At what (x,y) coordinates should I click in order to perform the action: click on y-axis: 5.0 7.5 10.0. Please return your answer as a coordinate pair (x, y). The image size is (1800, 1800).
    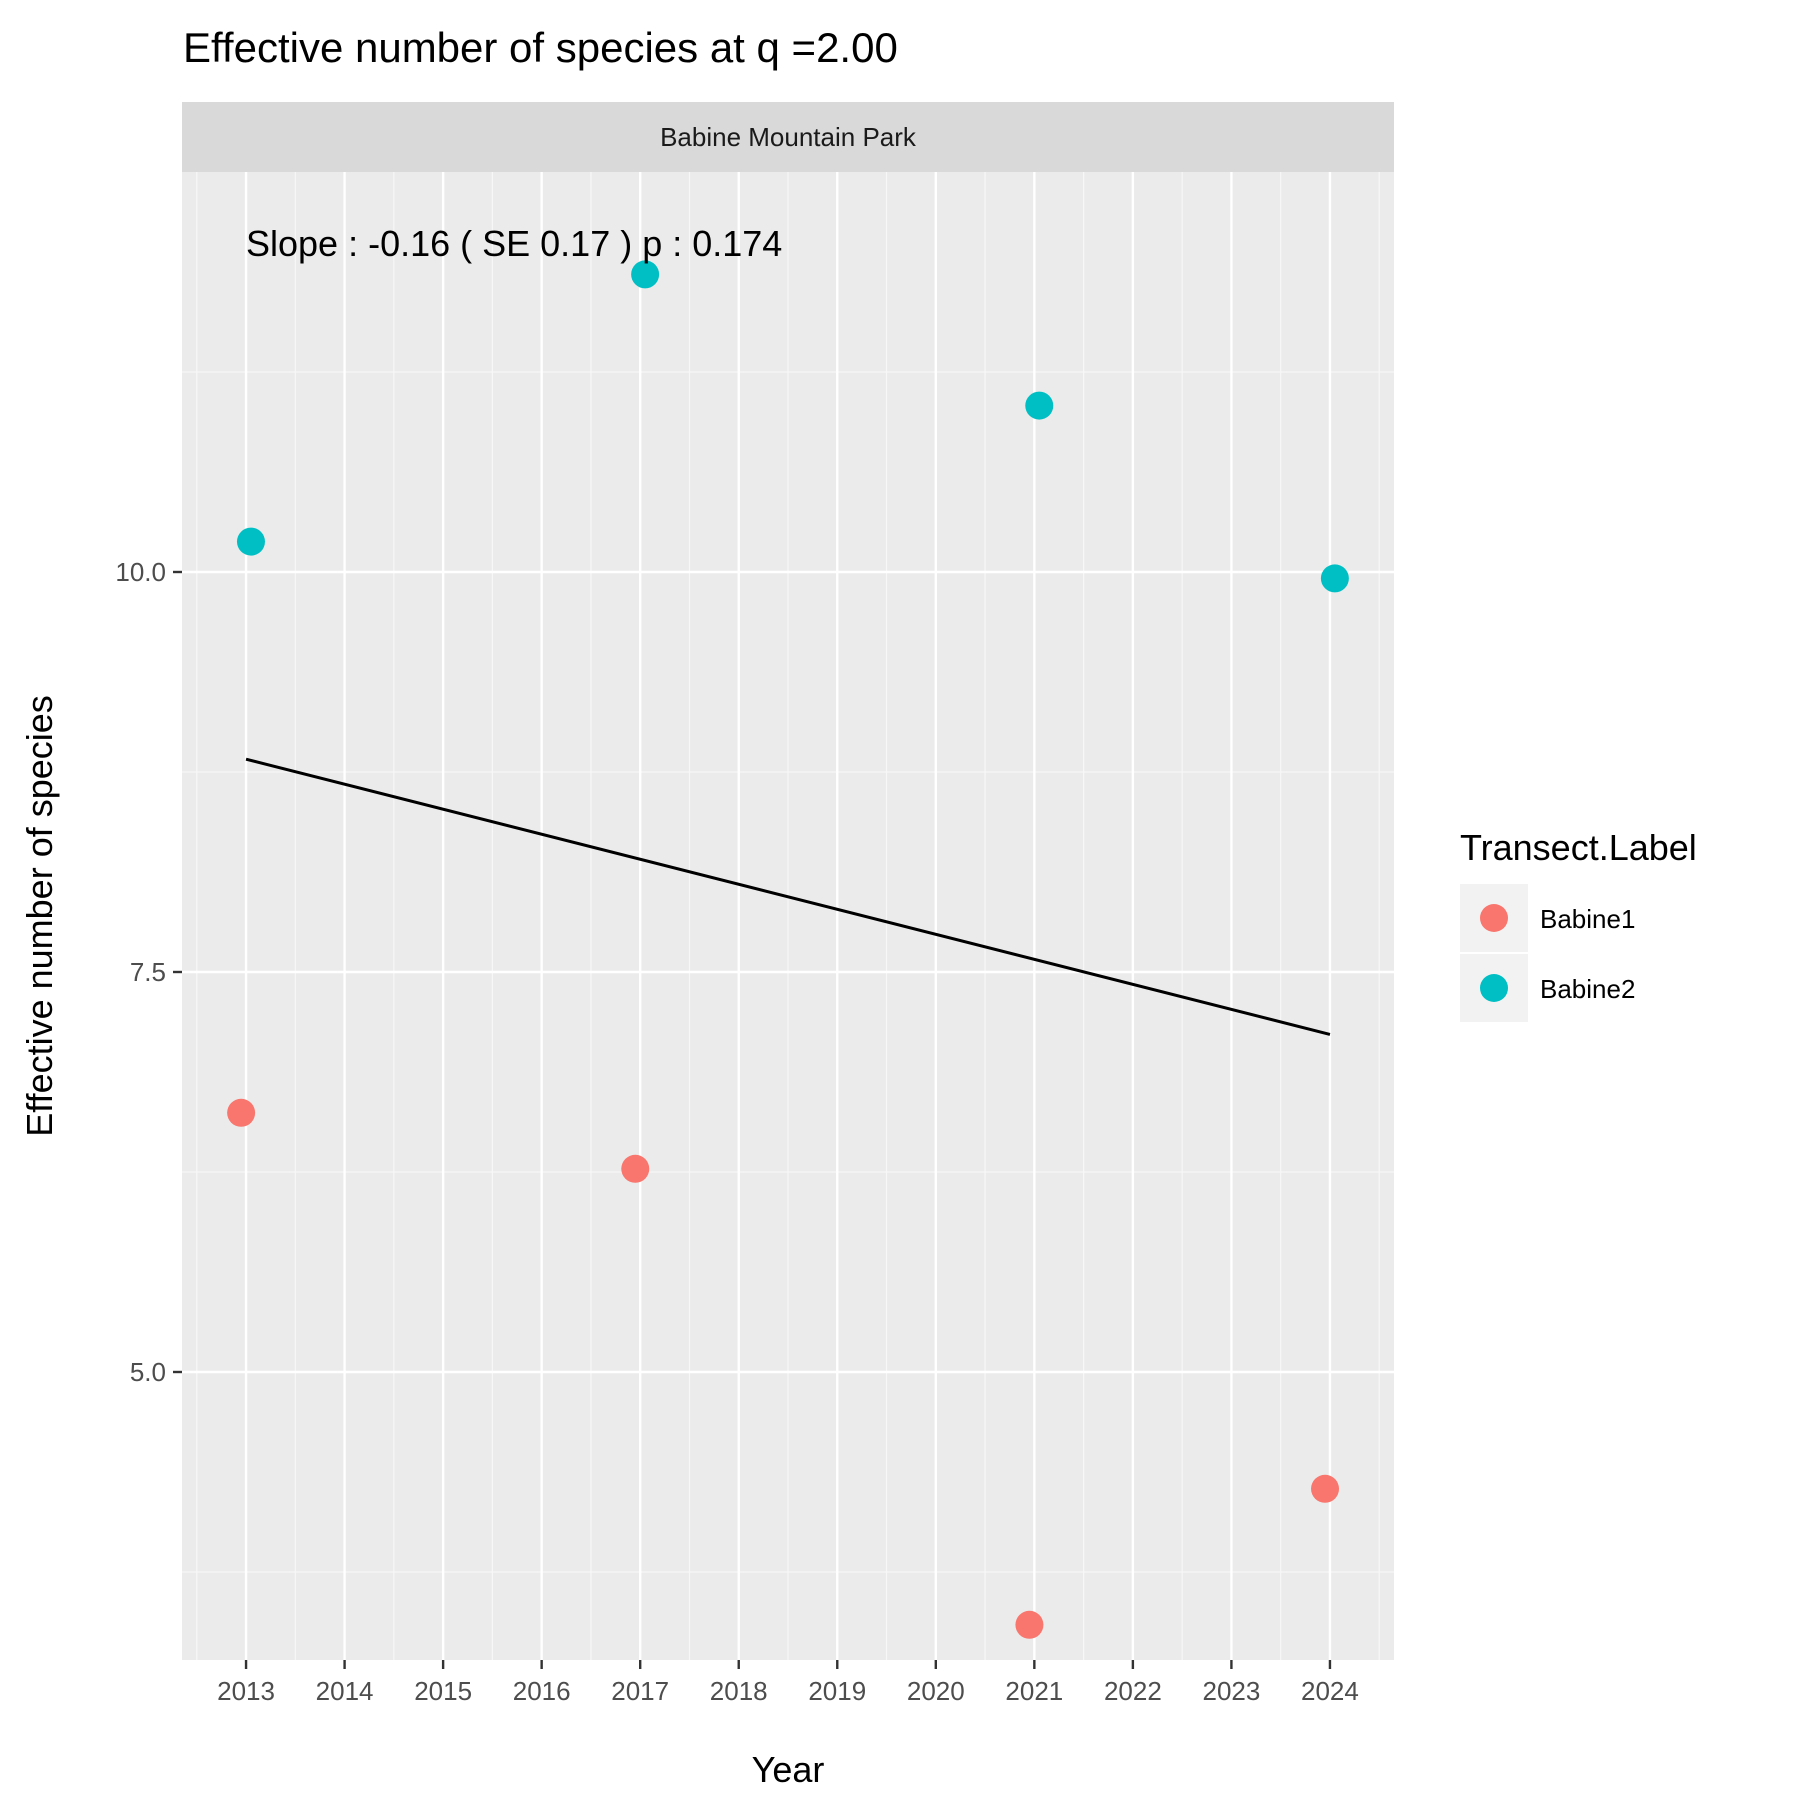
    Looking at the image, I should click on (148, 972).